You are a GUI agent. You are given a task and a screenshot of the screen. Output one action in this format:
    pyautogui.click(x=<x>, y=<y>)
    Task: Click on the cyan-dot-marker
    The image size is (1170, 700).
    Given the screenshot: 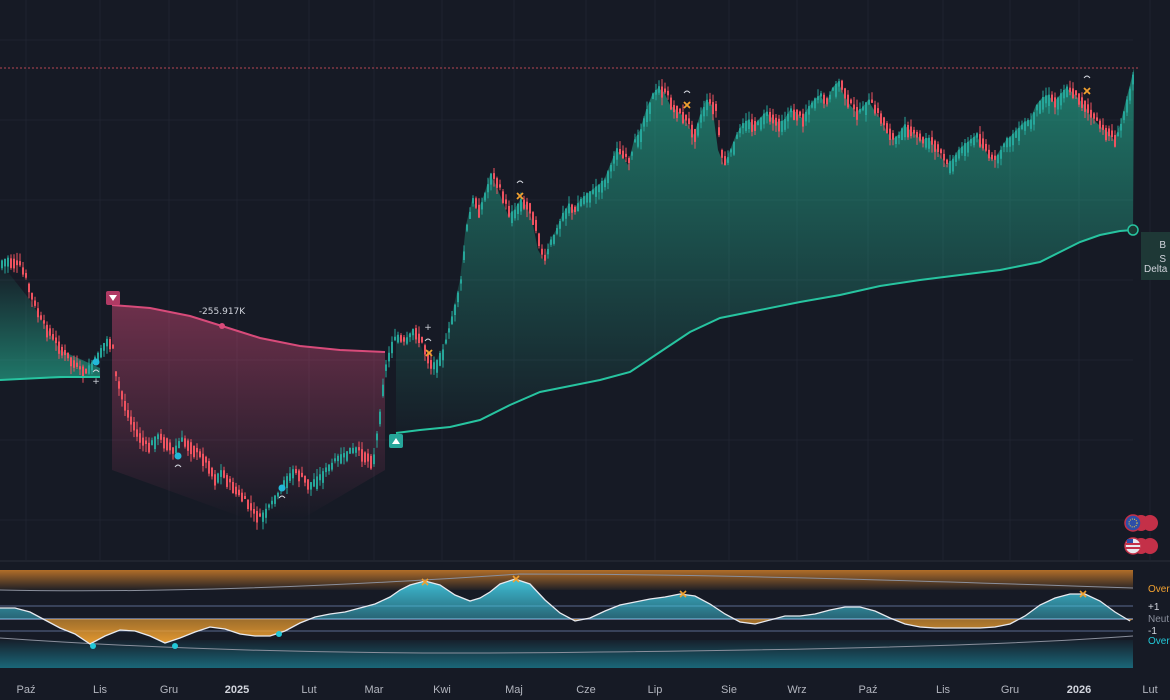 What is the action you would take?
    pyautogui.click(x=282, y=488)
    